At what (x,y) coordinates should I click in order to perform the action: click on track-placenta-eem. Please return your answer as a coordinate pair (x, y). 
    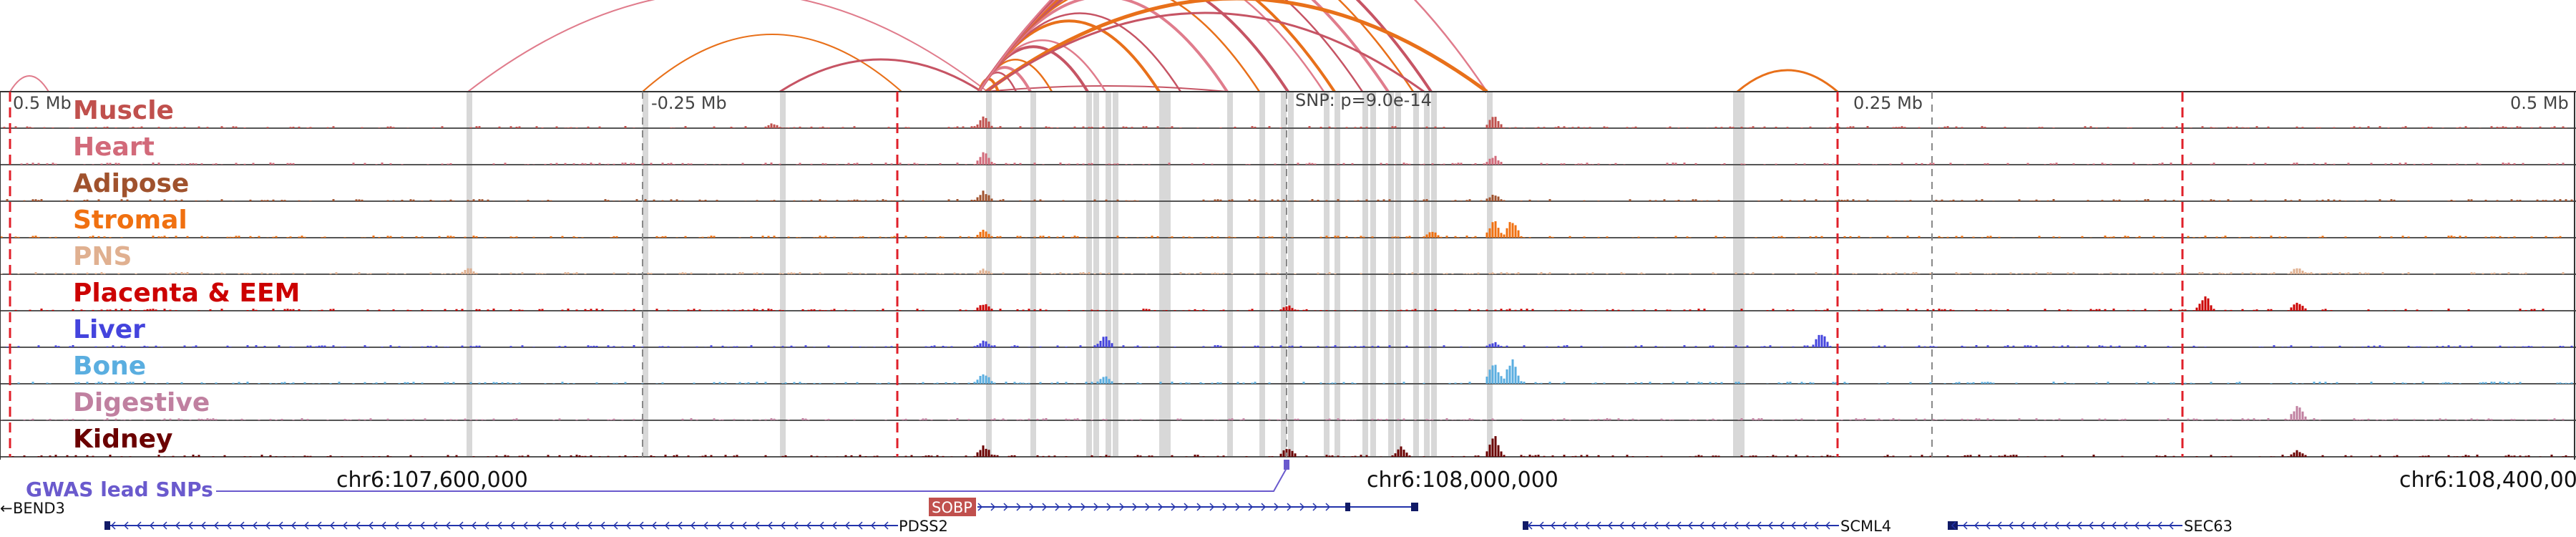
    Looking at the image, I should click on (1288, 303).